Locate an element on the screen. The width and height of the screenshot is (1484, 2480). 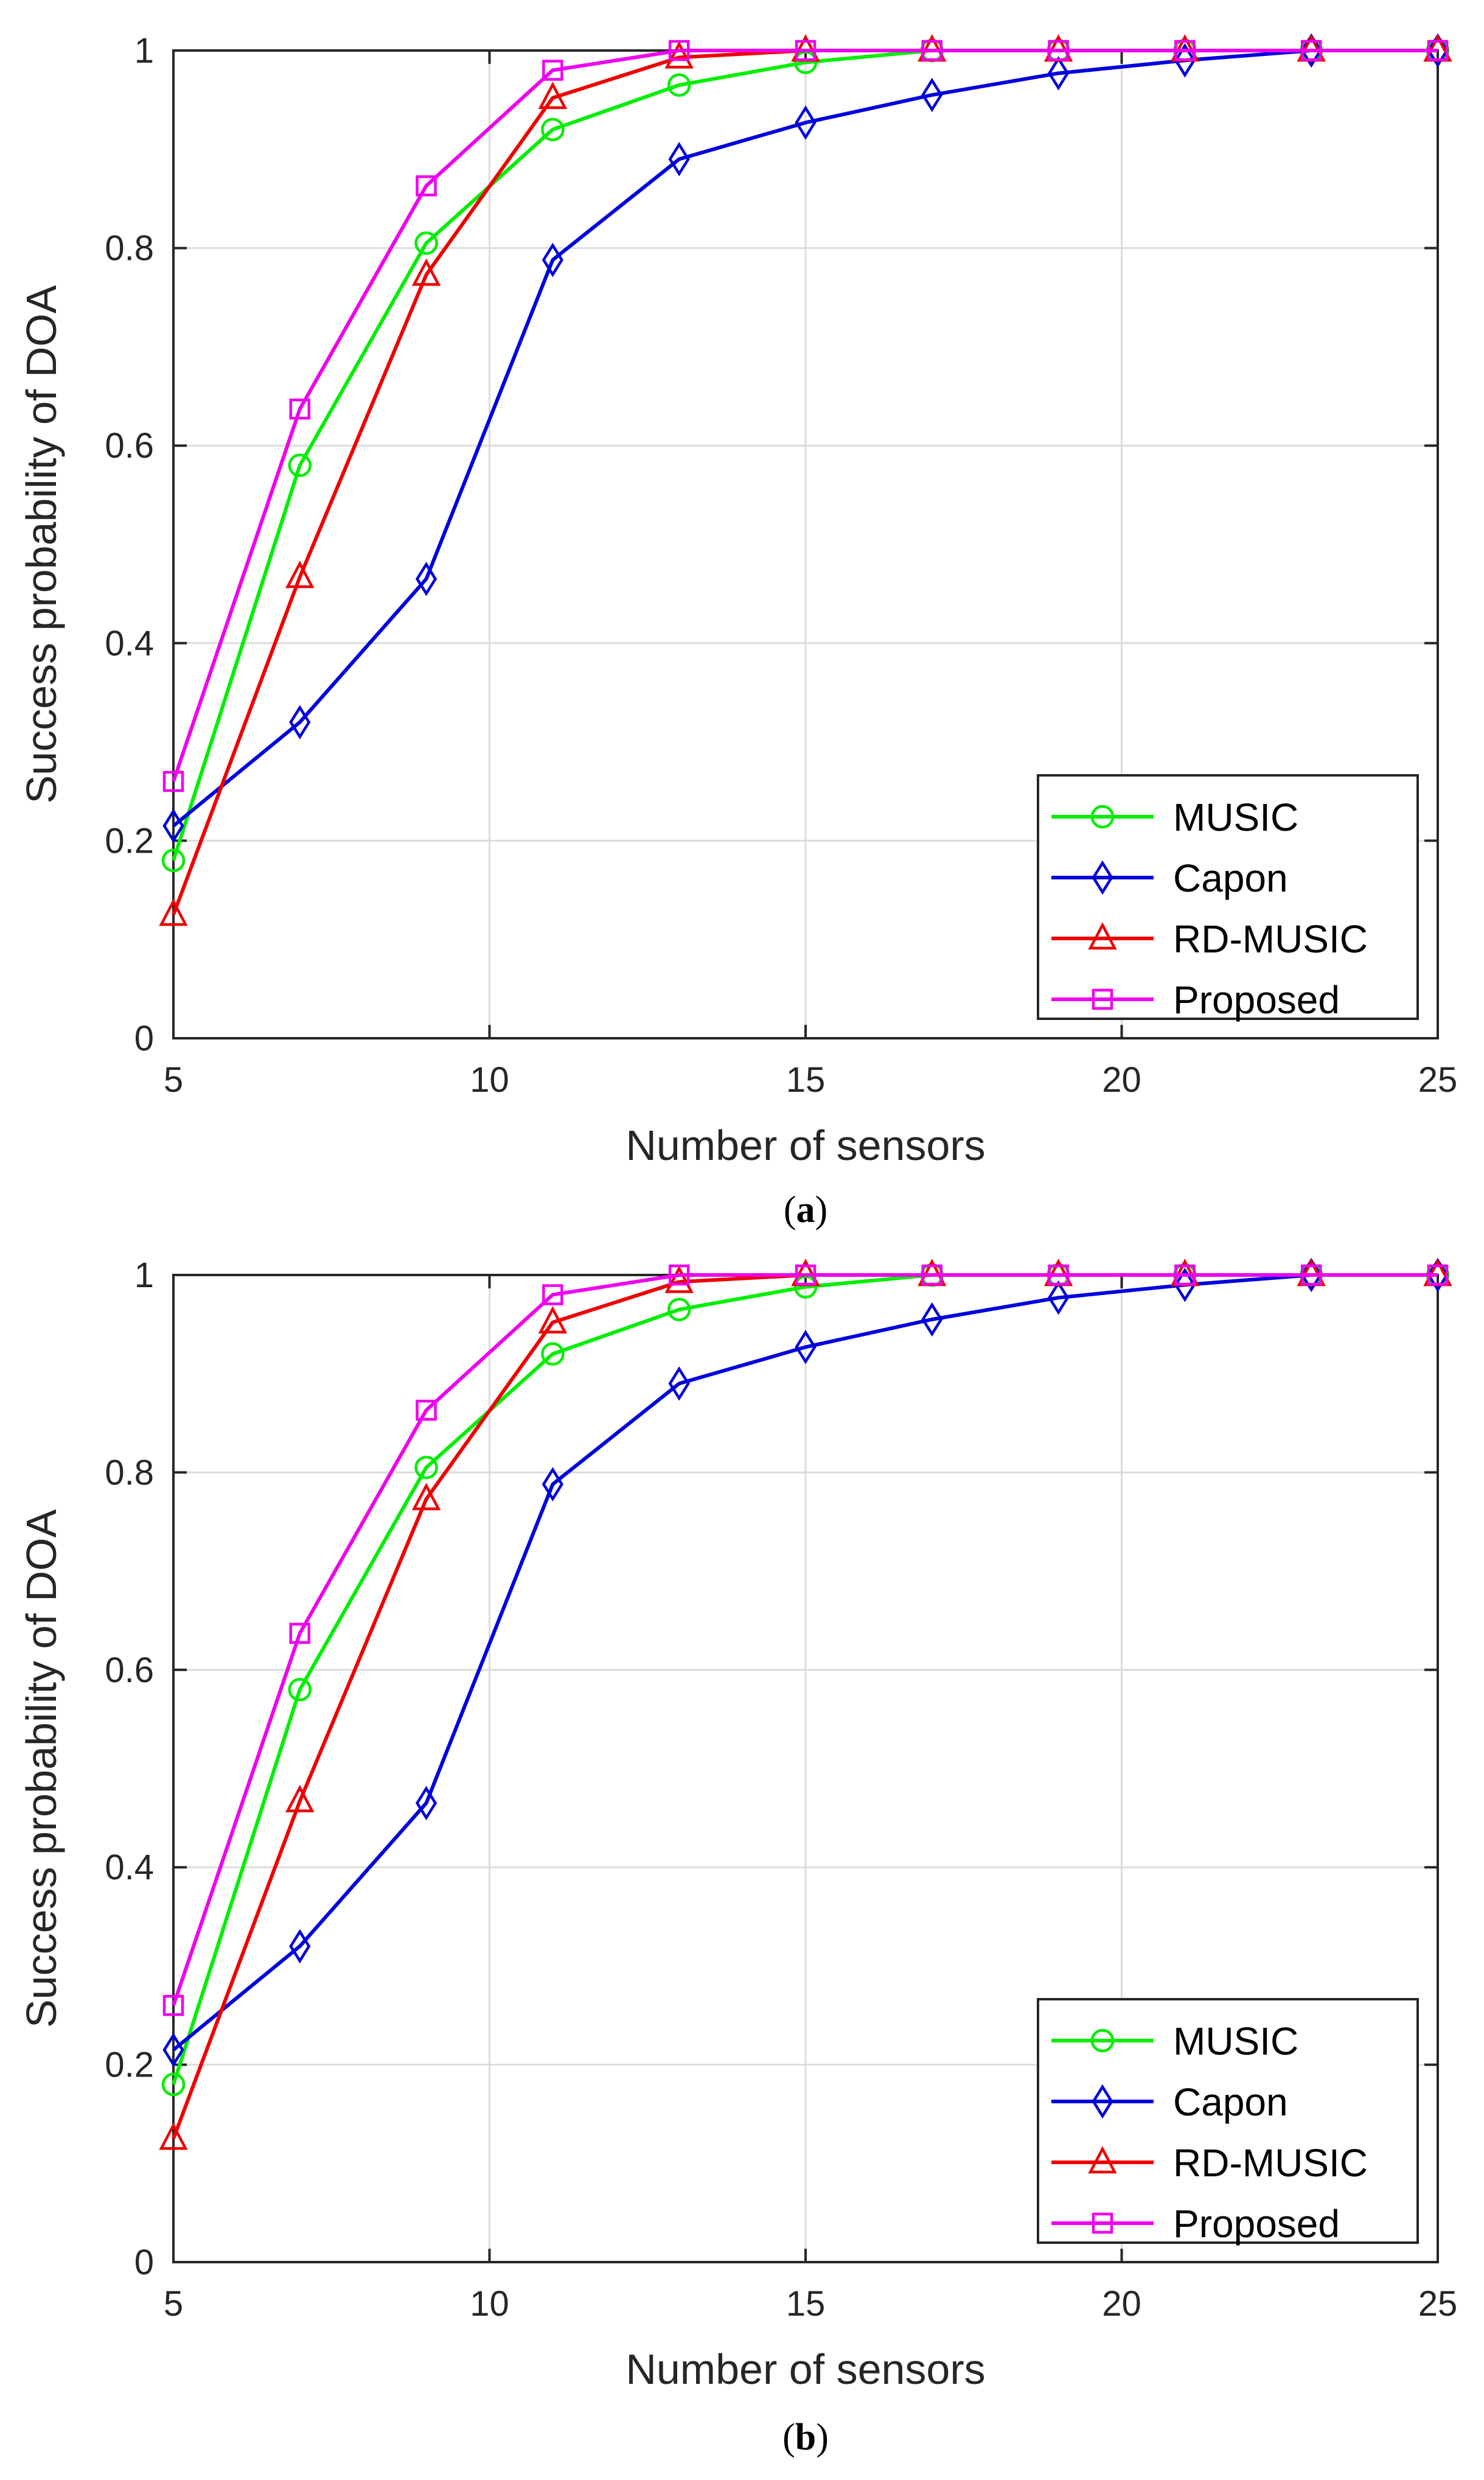
legend-entry: RD-MUSIC is located at coordinates (1209, 2163).